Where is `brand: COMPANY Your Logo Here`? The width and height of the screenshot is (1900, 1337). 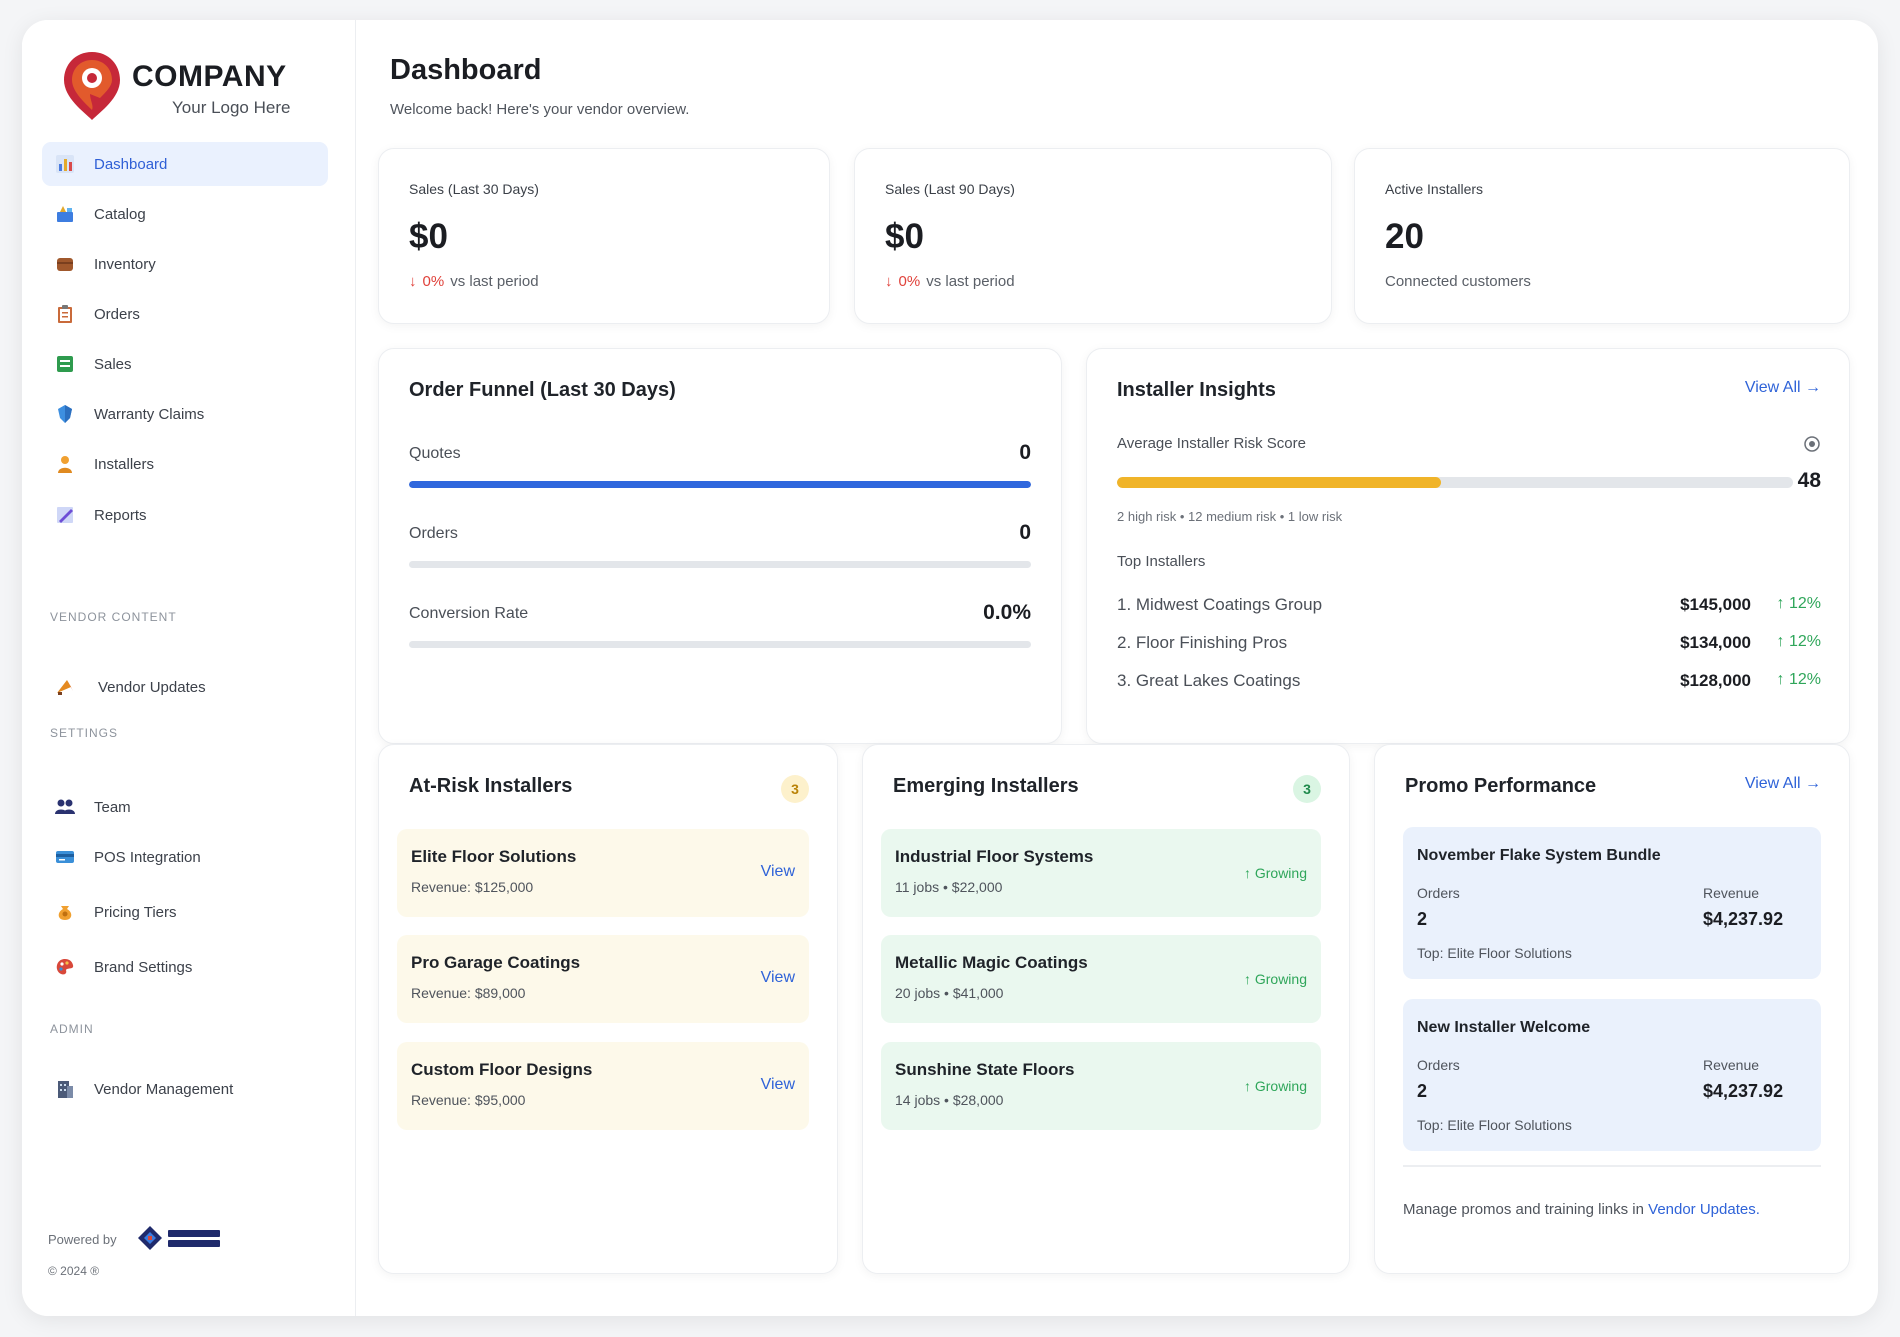
brand: COMPANY Your Logo Here is located at coordinates (195, 90).